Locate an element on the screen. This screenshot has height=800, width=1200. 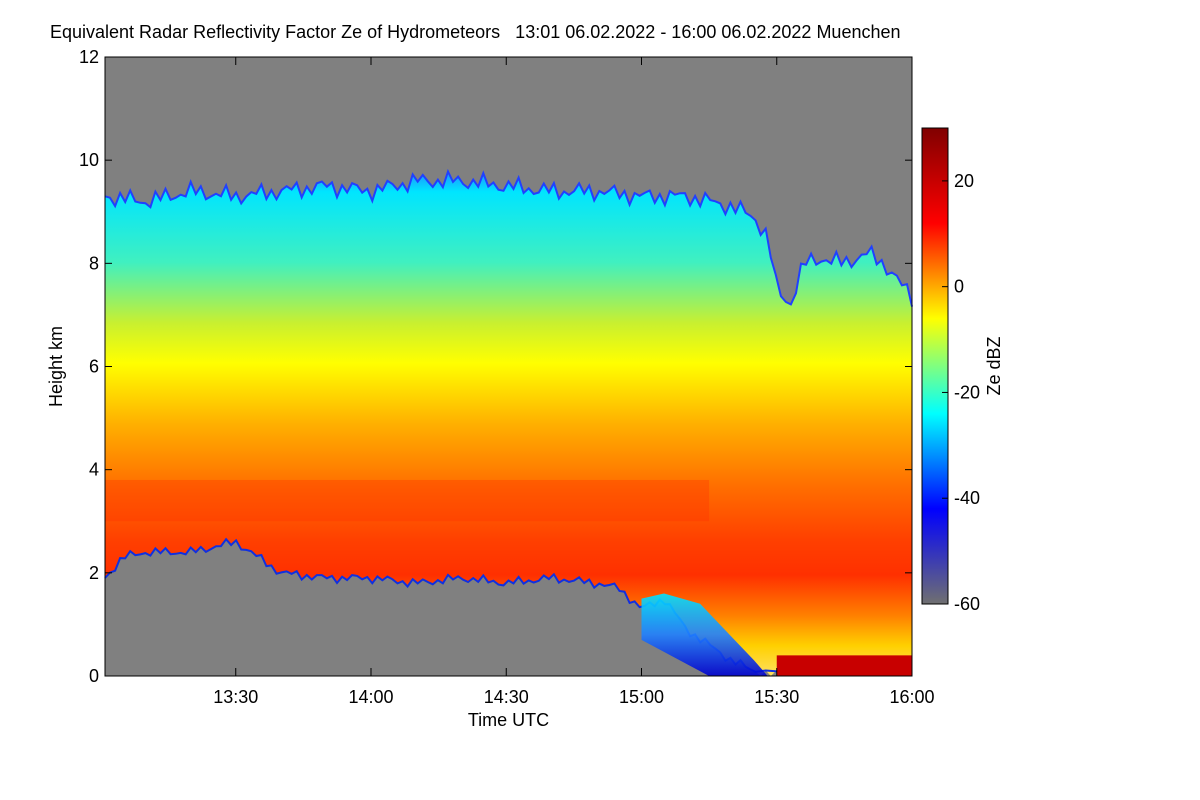
x-tick-label-15:30: 15:30 is located at coordinates (776, 697).